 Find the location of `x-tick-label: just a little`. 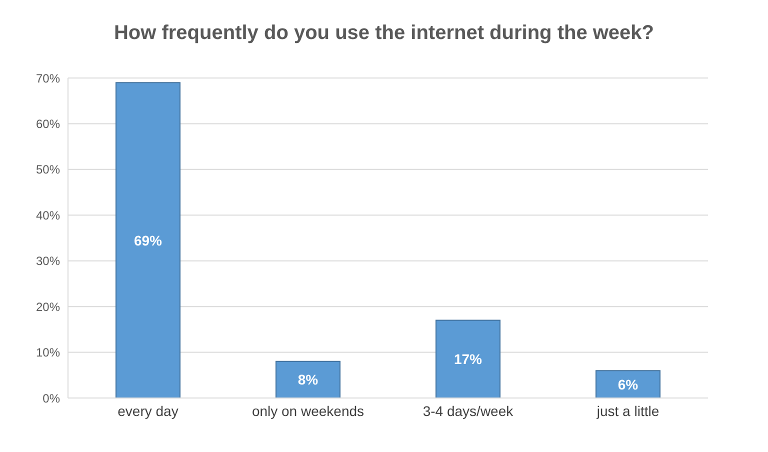

x-tick-label: just a little is located at coordinates (628, 410).